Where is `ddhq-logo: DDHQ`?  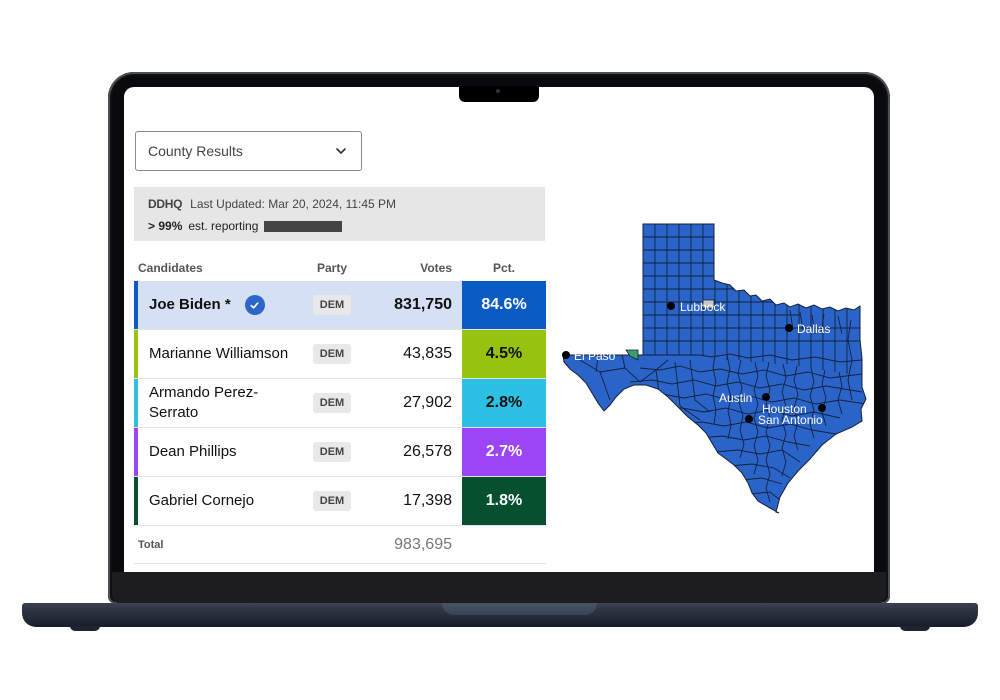 ddhq-logo: DDHQ is located at coordinates (165, 204).